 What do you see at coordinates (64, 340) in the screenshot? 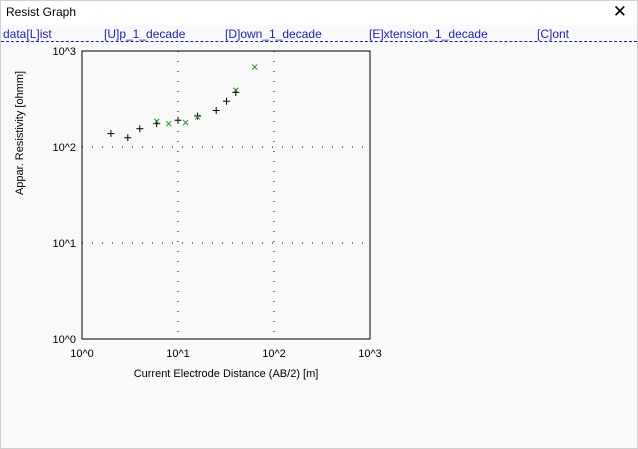
I see `y-tick-label: 10^0` at bounding box center [64, 340].